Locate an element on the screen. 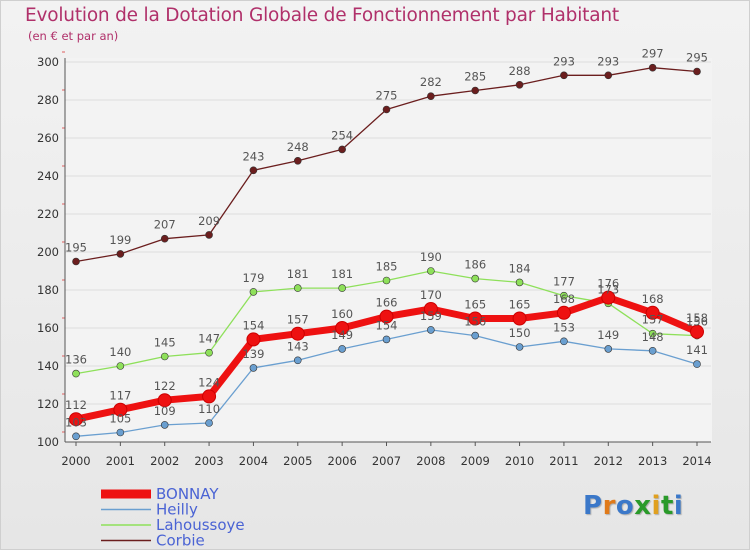 This screenshot has width=750, height=551. data-label-lahoussoye: 156 is located at coordinates (697, 322).